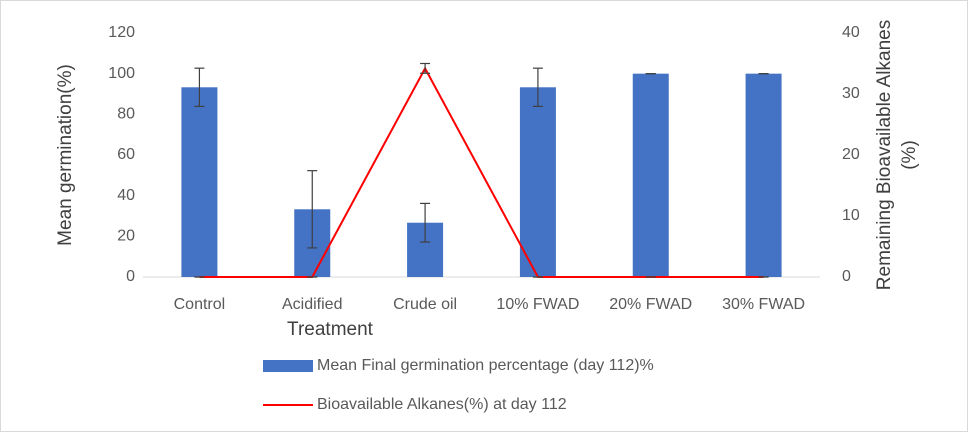  Describe the element at coordinates (851, 93) in the screenshot. I see `y2-tick-label: 30` at that location.